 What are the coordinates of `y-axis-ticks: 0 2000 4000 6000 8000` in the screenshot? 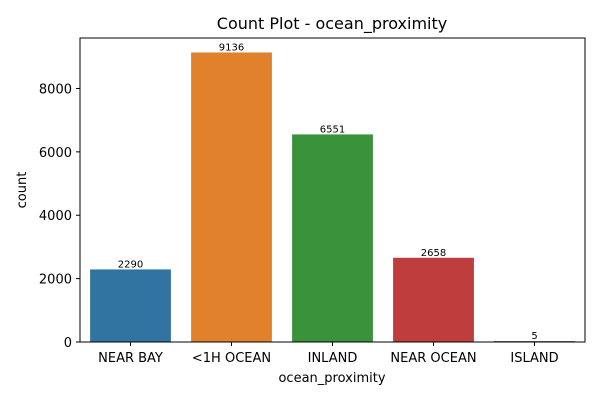 It's located at (59, 216).